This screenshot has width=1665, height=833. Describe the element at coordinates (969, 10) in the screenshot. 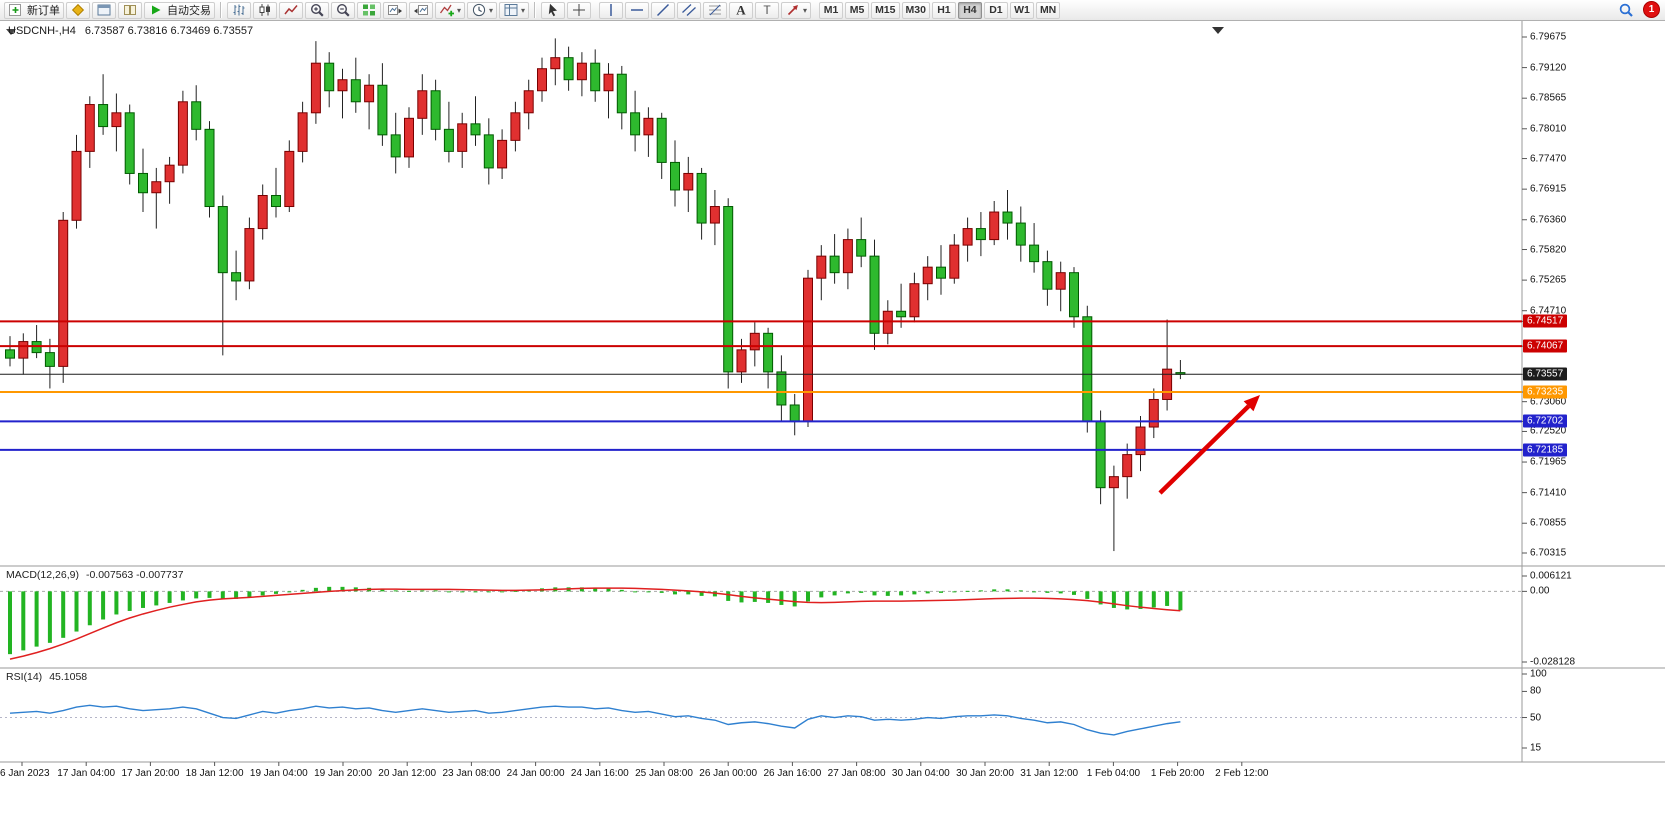

I see `timeframe-h4-button: H4` at that location.